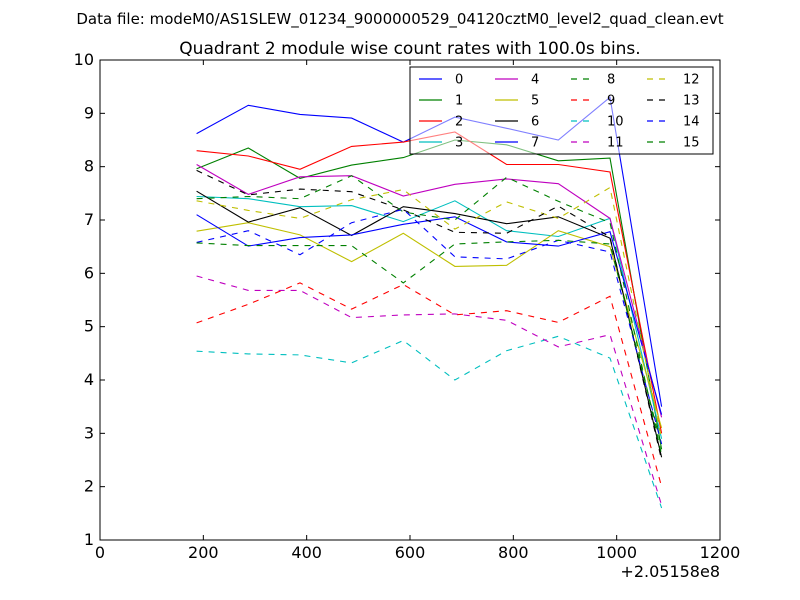 The width and height of the screenshot is (800, 600). I want to click on x-tick-label: 1000, so click(616, 552).